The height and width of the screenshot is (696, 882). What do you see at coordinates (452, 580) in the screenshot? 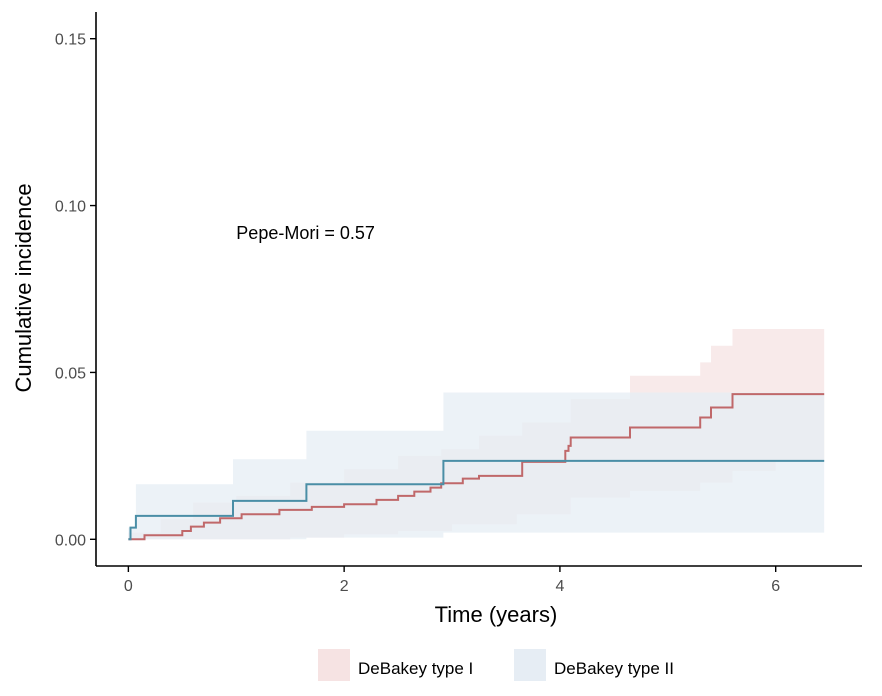
I see `x-axis-ticks: 0 2 4 6` at bounding box center [452, 580].